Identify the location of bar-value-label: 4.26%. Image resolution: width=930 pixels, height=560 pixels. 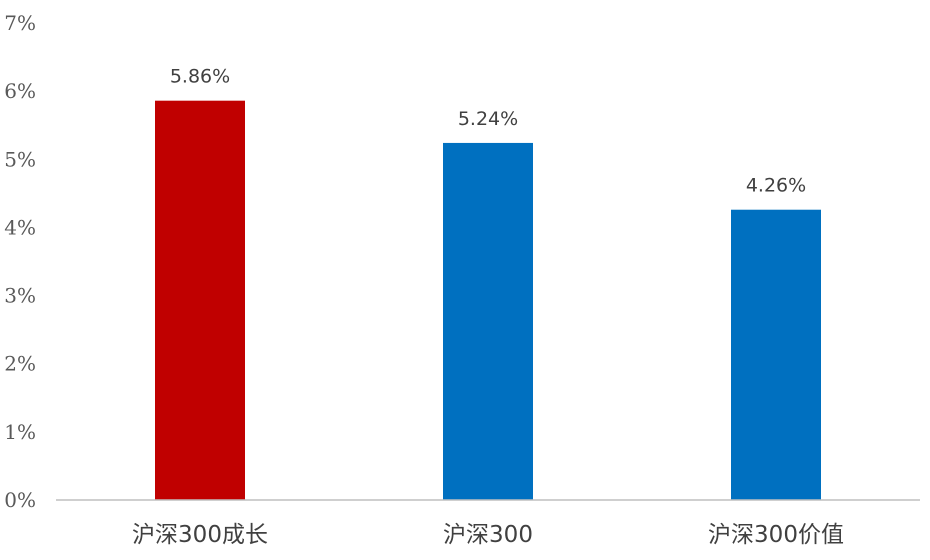
(776, 186).